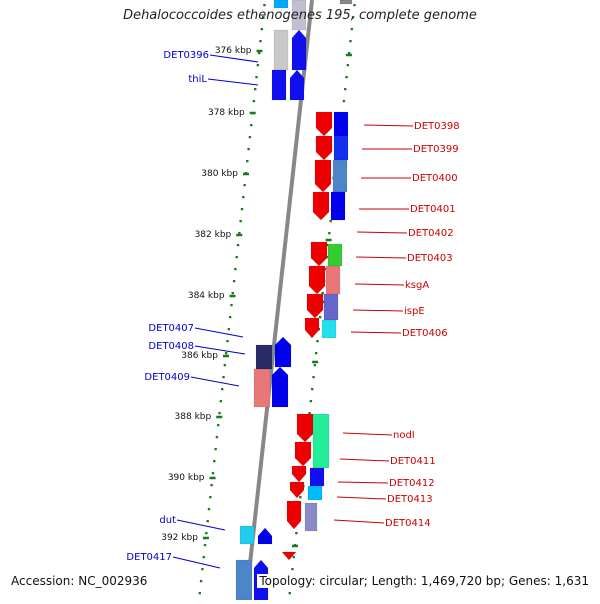 The image size is (600, 604). What do you see at coordinates (233, 51) in the screenshot?
I see `tick-label: 376 kbp` at bounding box center [233, 51].